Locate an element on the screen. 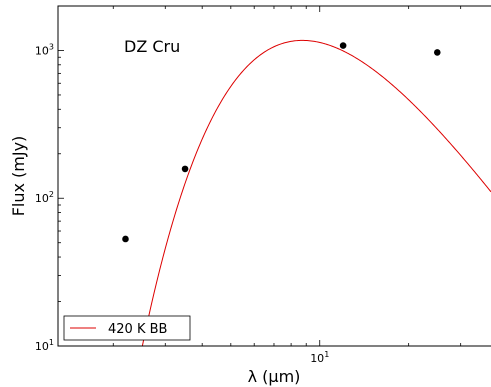 This screenshot has height=387, width=491. y-tick-label-2: 10³ is located at coordinates (44, 49).